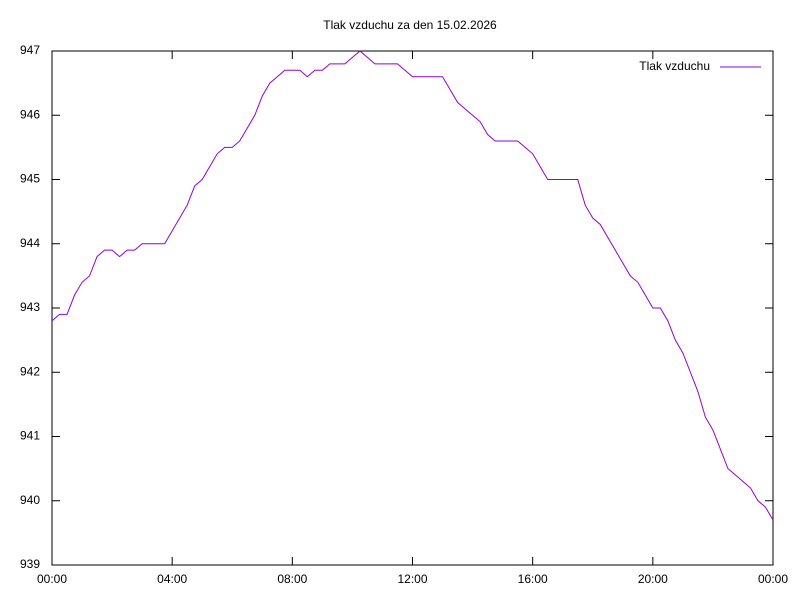  What do you see at coordinates (30, 500) in the screenshot?
I see `y-tick-label: 940` at bounding box center [30, 500].